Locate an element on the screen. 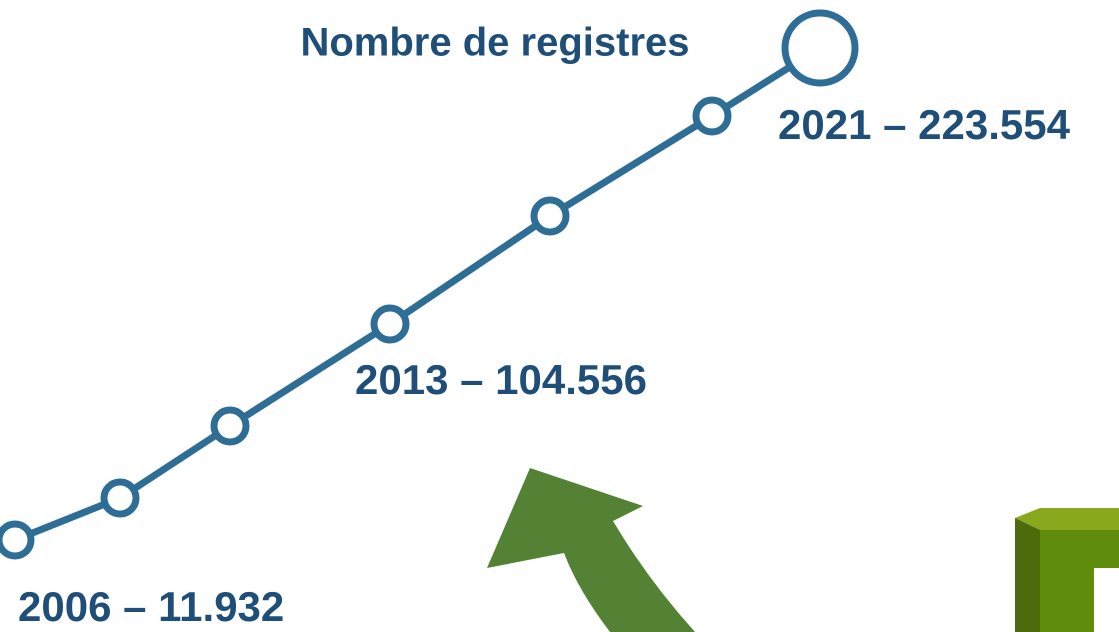  point-label: 2021 – 223.554 is located at coordinates (924, 124).